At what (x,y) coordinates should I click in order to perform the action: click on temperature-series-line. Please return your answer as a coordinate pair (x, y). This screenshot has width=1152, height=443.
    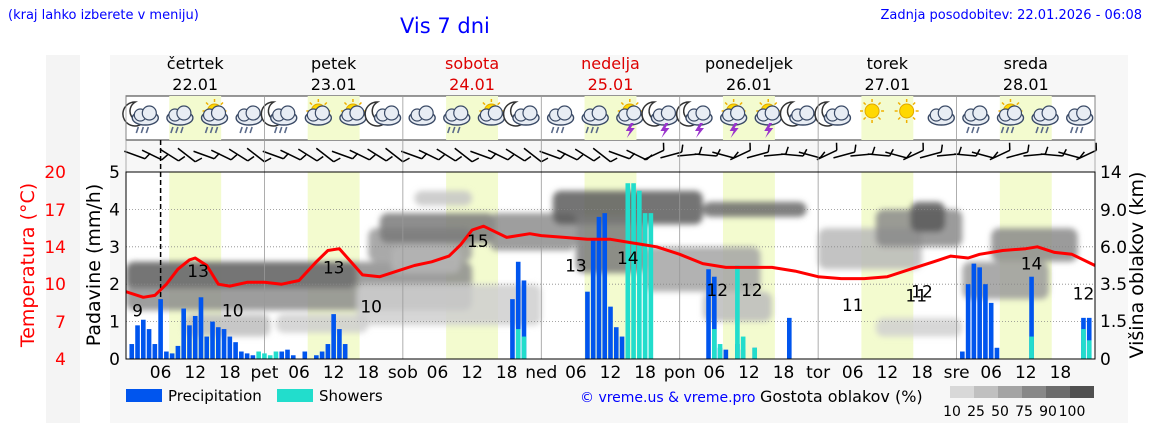
    Looking at the image, I should click on (610, 261).